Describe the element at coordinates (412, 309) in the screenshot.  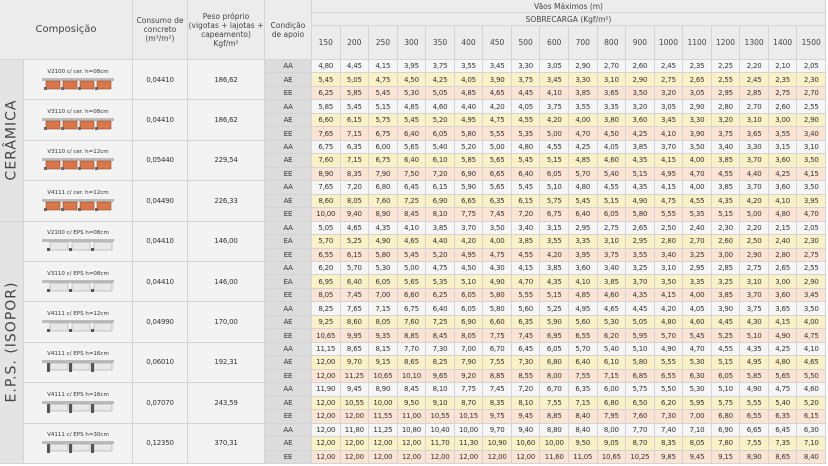
I see `span-value: 6,75` at that location.